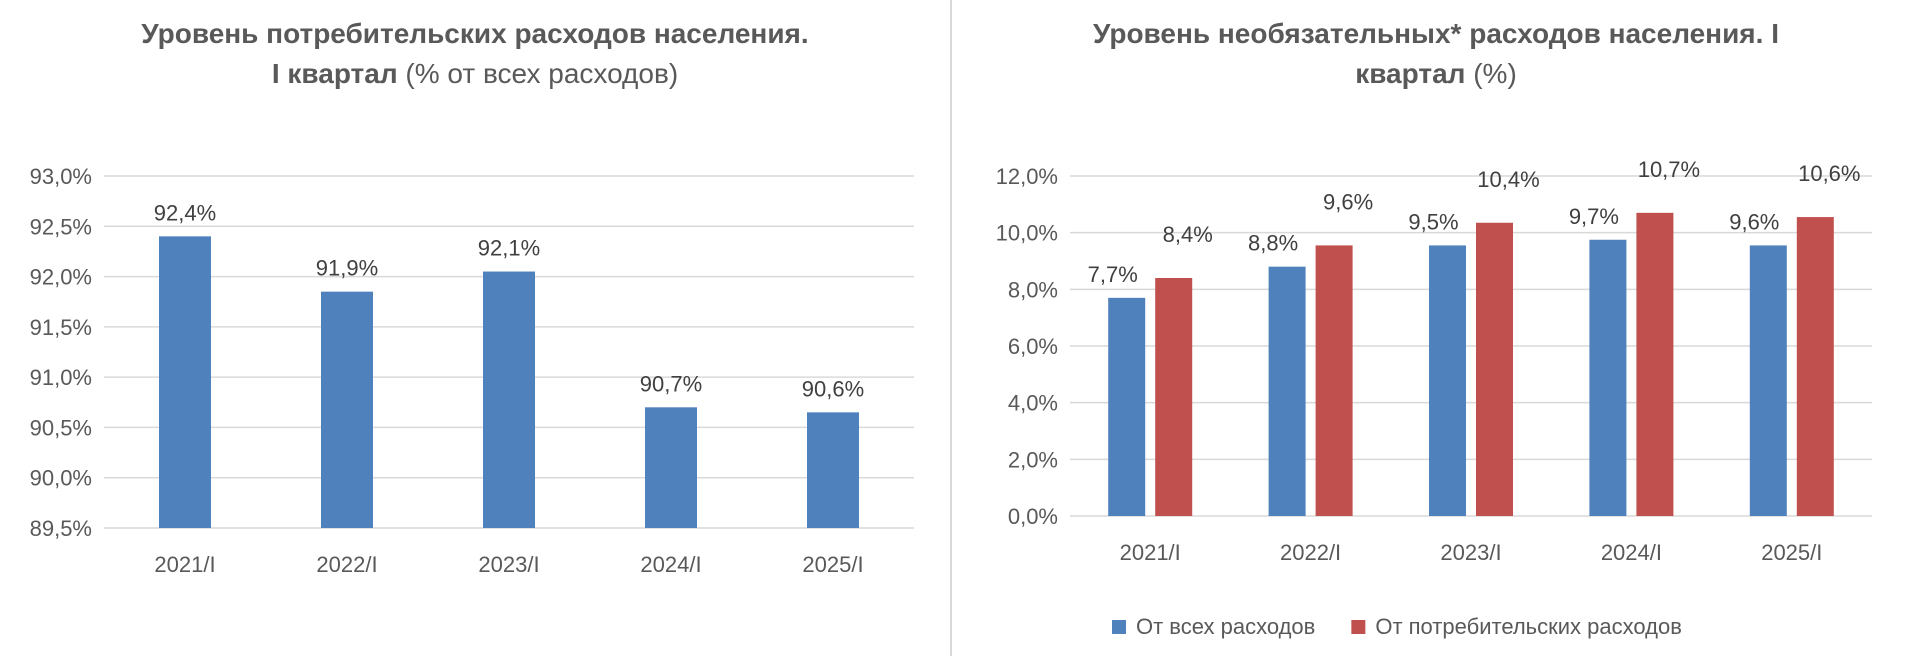 This screenshot has width=1920, height=656. I want to click on data-label: 8,4%, so click(1188, 234).